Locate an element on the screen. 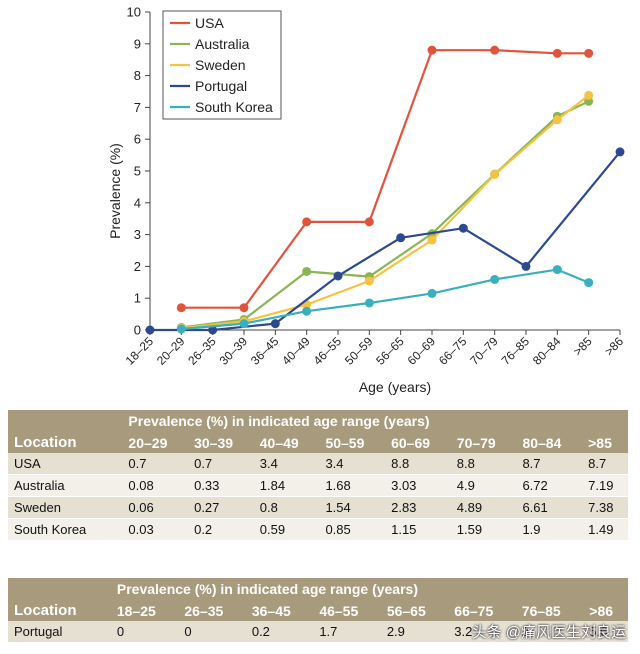  table-cell: 7.19 is located at coordinates (605, 485).